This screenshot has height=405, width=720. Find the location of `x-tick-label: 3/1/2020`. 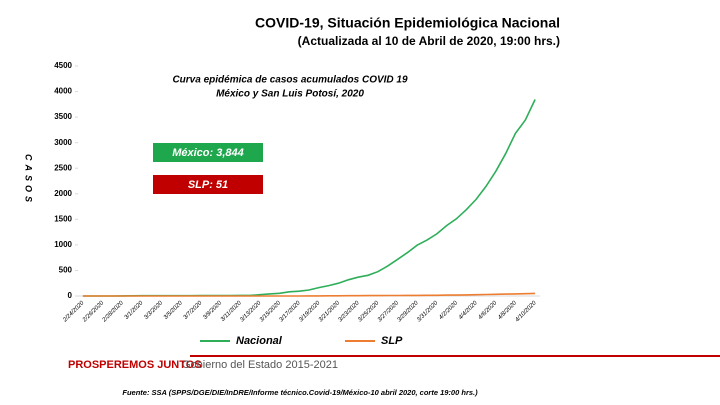

x-tick-label: 3/1/2020 is located at coordinates (134, 310).